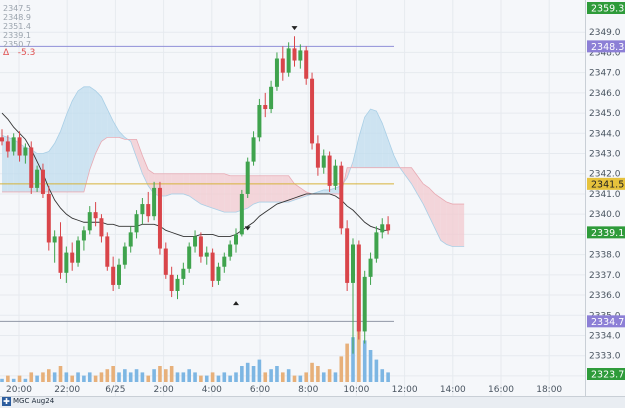 This screenshot has height=408, width=625. Describe the element at coordinates (67, 390) in the screenshot. I see `time-tick-label: 22:00` at that location.